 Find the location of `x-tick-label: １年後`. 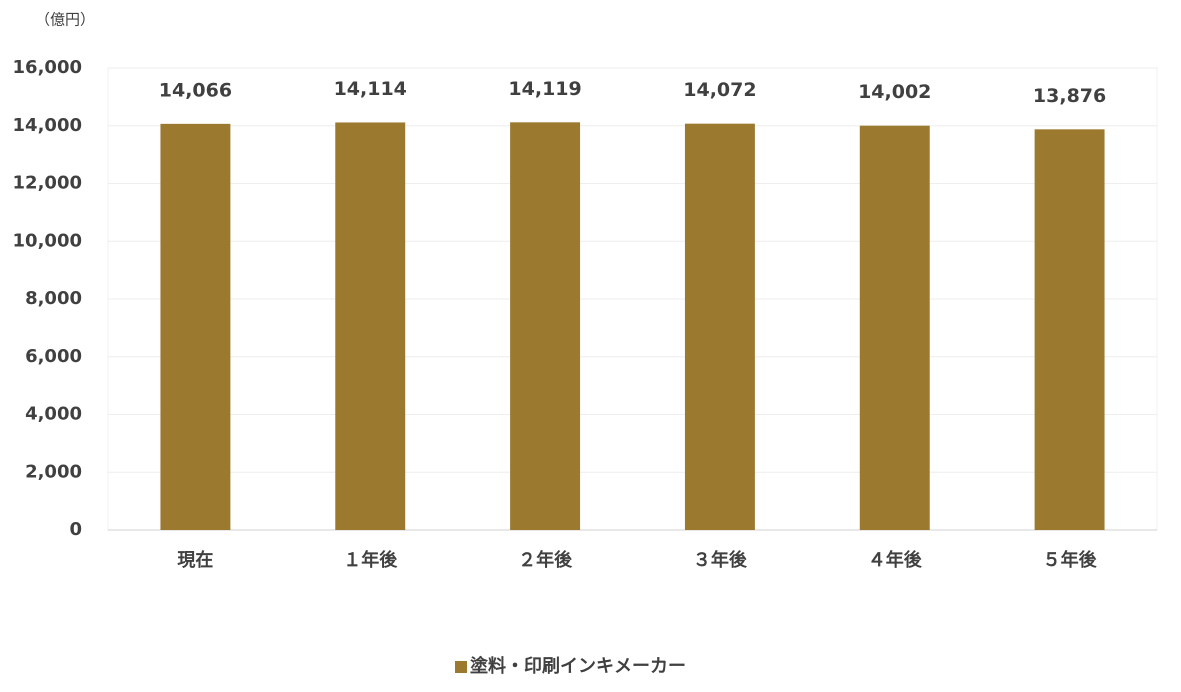

x-tick-label: １年後 is located at coordinates (370, 560).